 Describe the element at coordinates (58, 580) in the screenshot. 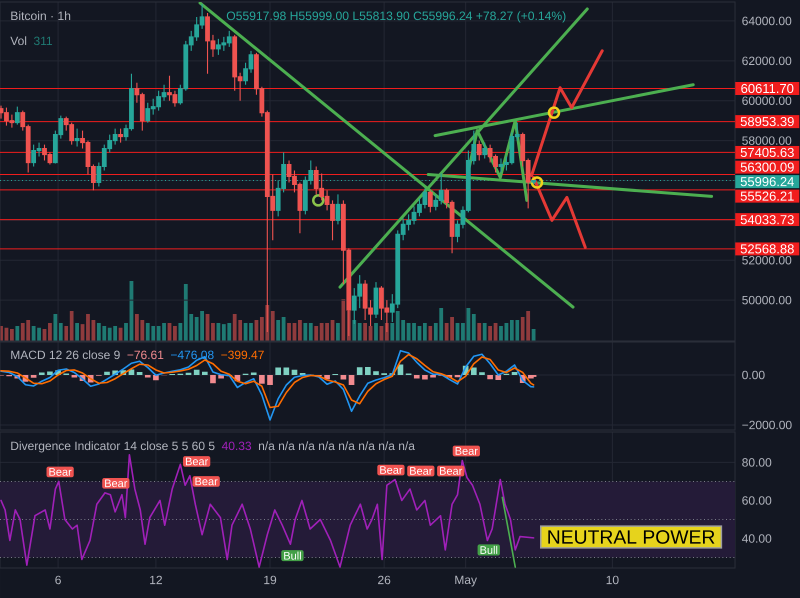

I see `x-tick-label: 6` at that location.